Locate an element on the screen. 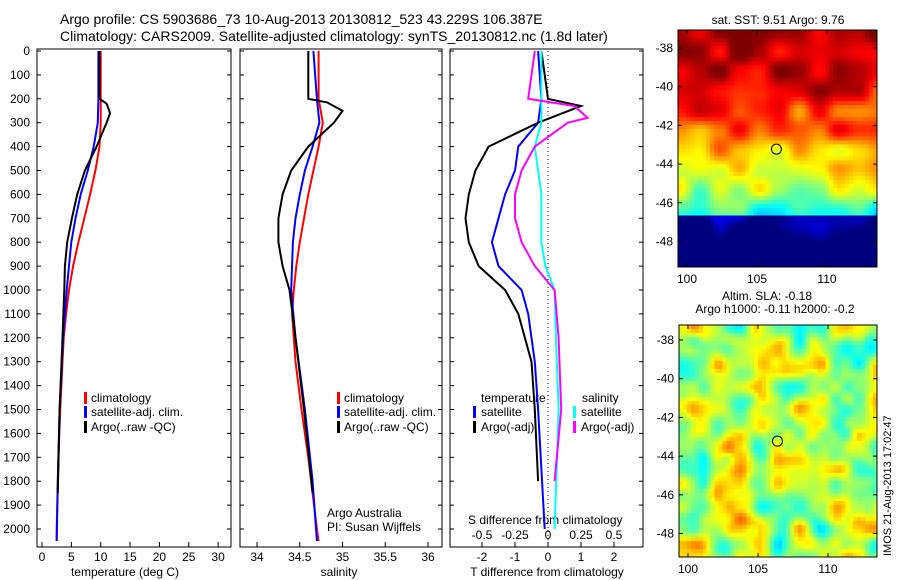  sst-map-x-tick-label: 105 is located at coordinates (757, 279).